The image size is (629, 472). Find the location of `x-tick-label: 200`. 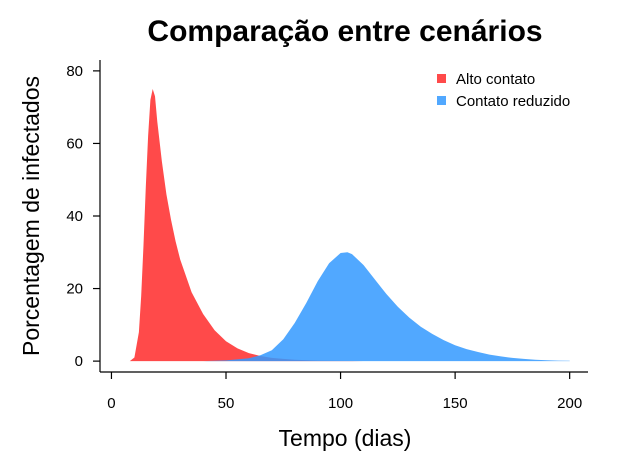

x-tick-label: 200 is located at coordinates (569, 403).